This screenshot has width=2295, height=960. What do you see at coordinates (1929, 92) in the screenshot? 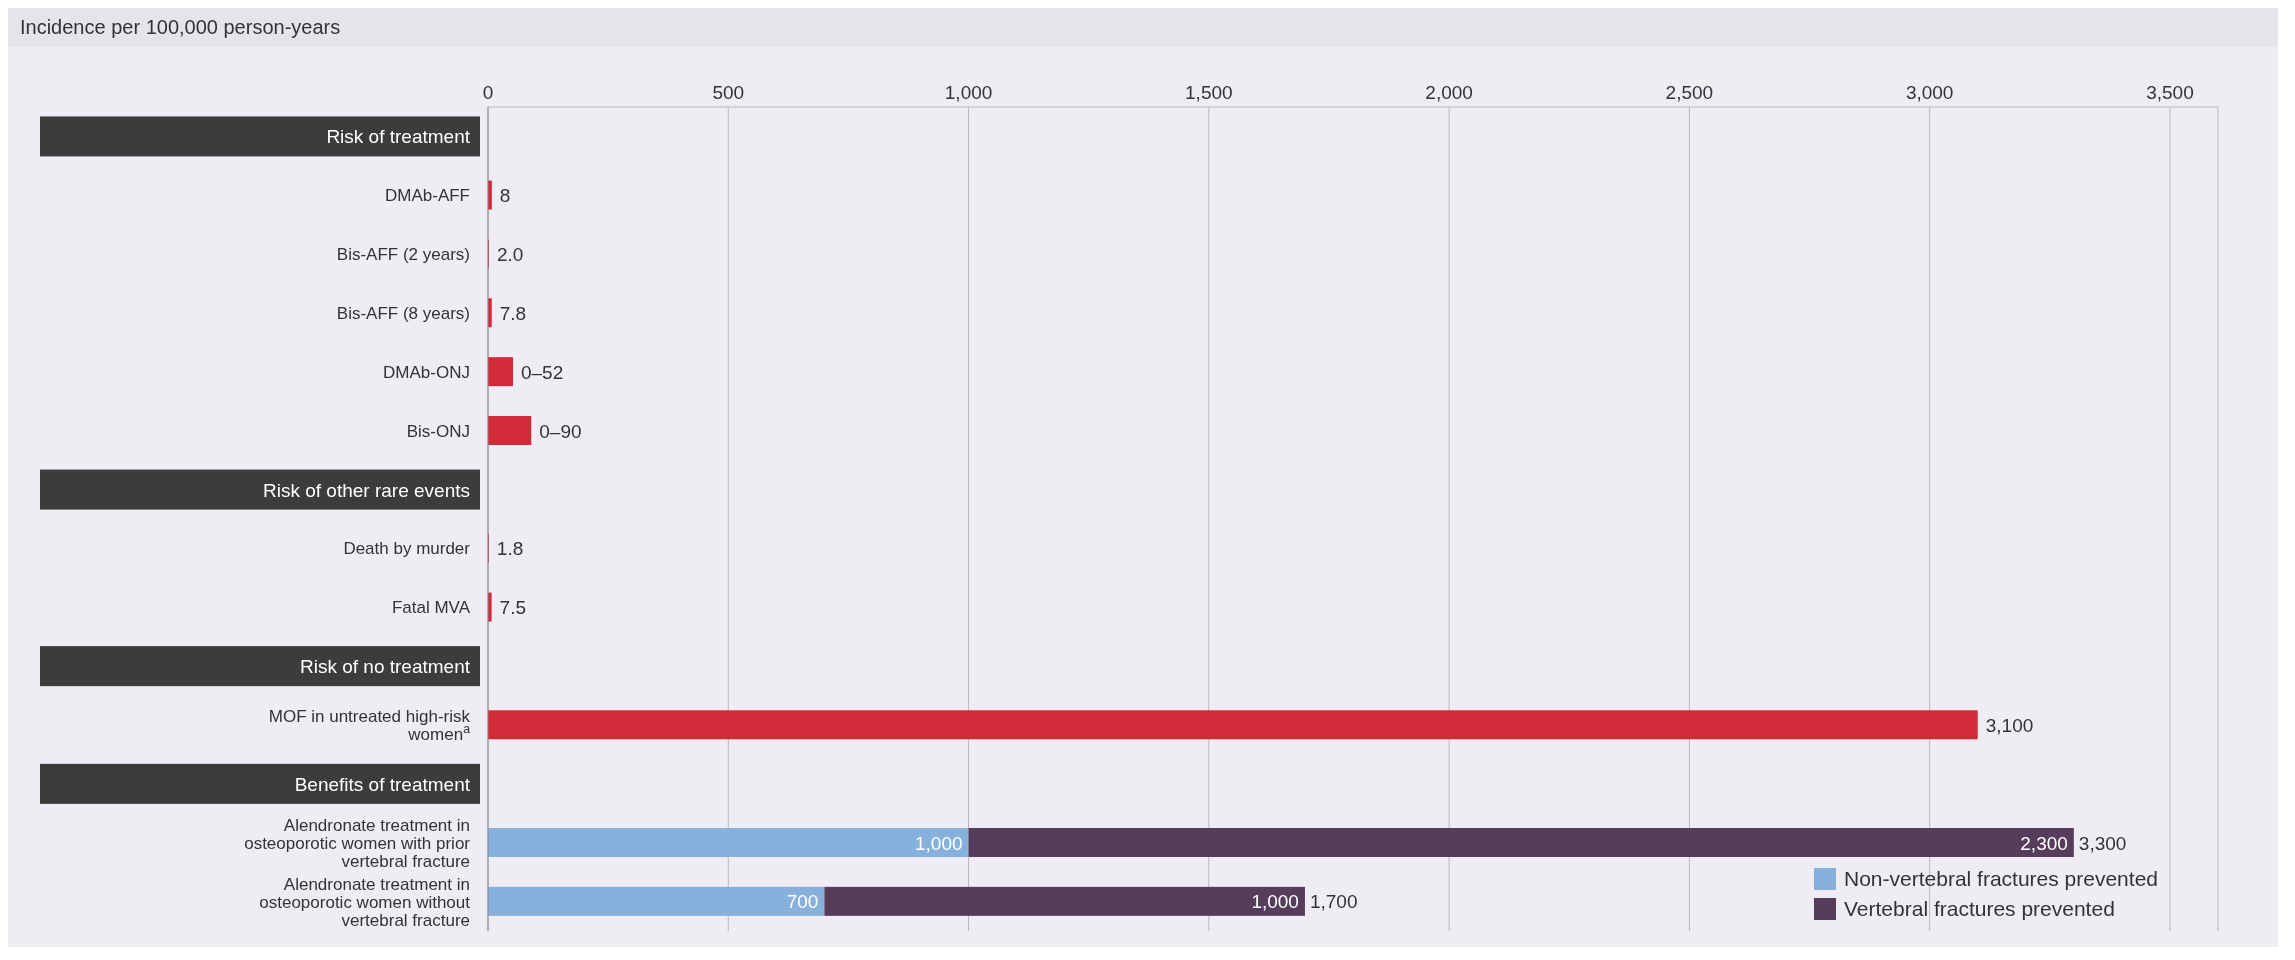
I see `x-tick-label: 3,000` at bounding box center [1929, 92].